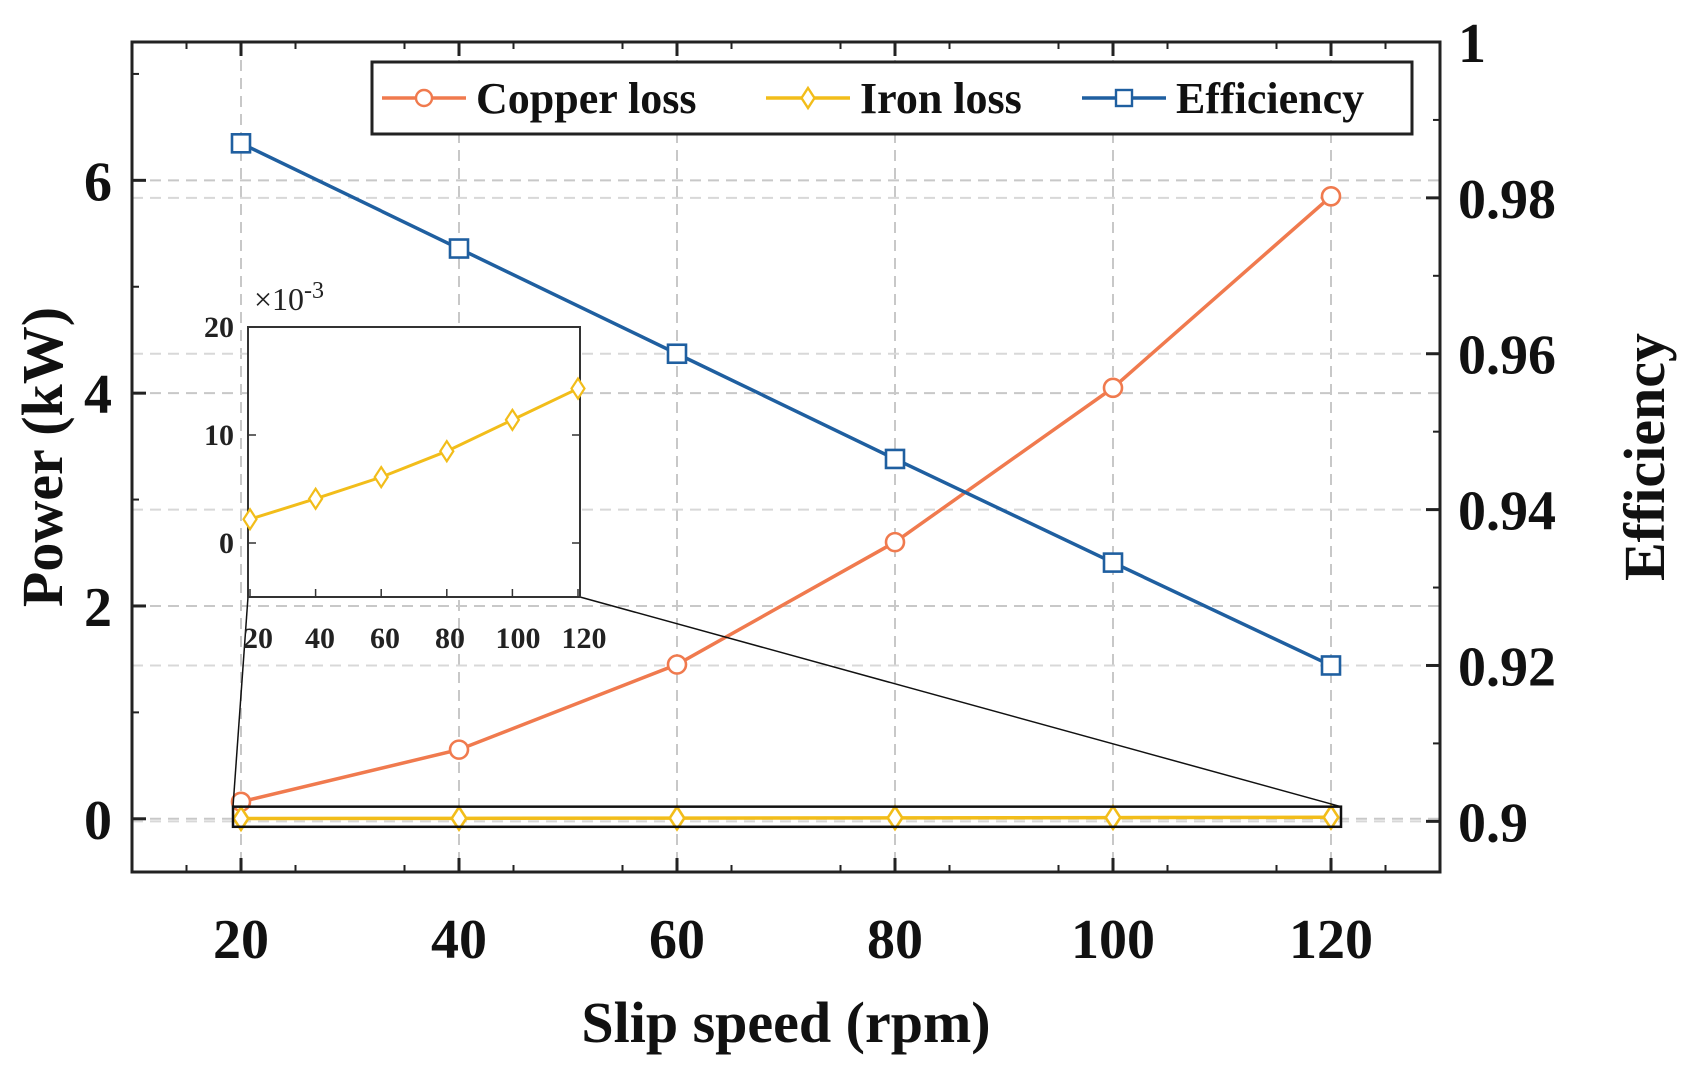 The image size is (1692, 1070). I want to click on y-tick-label-right: 0.94, so click(1507, 512).